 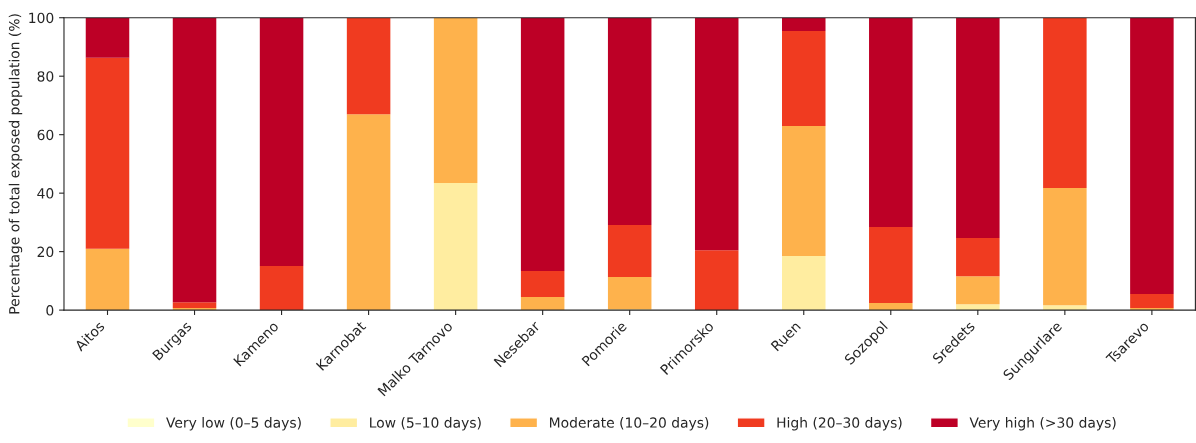 I want to click on y-tick-label: 100, so click(x=41, y=18).